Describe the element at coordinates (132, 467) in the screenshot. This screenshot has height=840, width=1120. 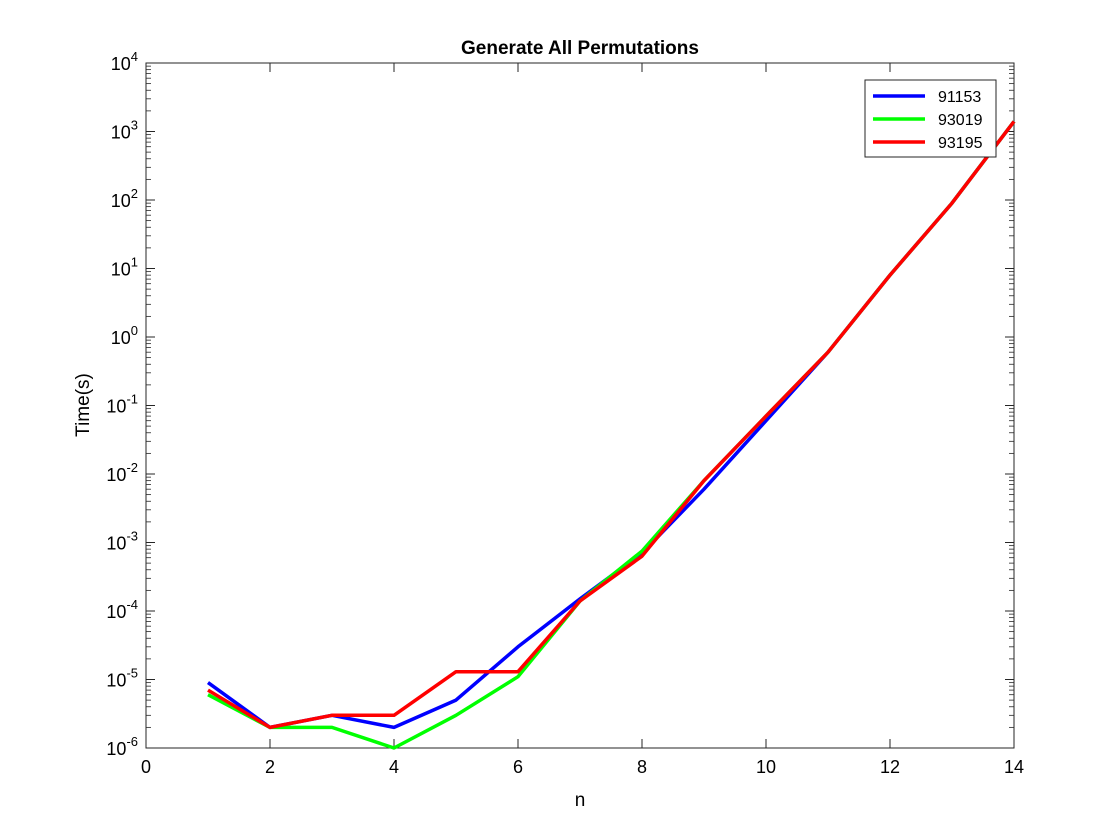
I see `y-tick-exponent: -2` at that location.